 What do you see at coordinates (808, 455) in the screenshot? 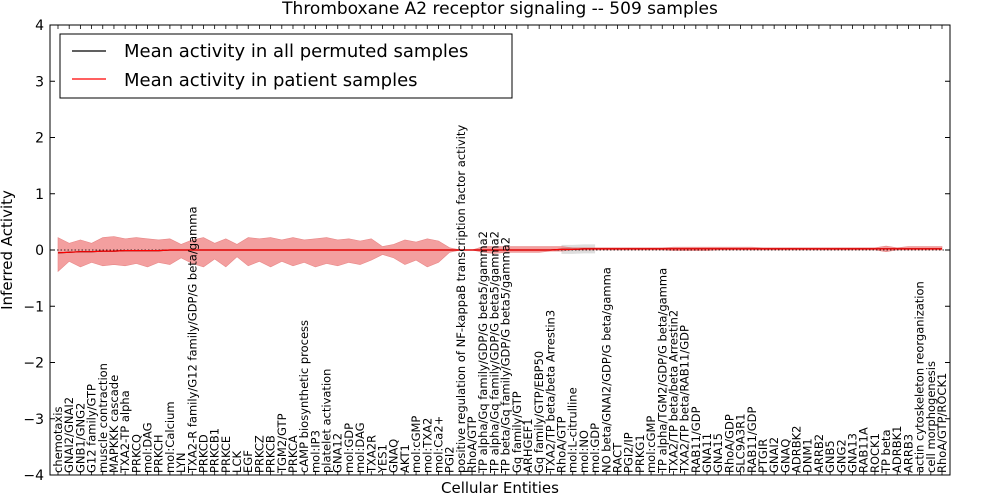
I see `x-category-label: DNM1` at bounding box center [808, 455].